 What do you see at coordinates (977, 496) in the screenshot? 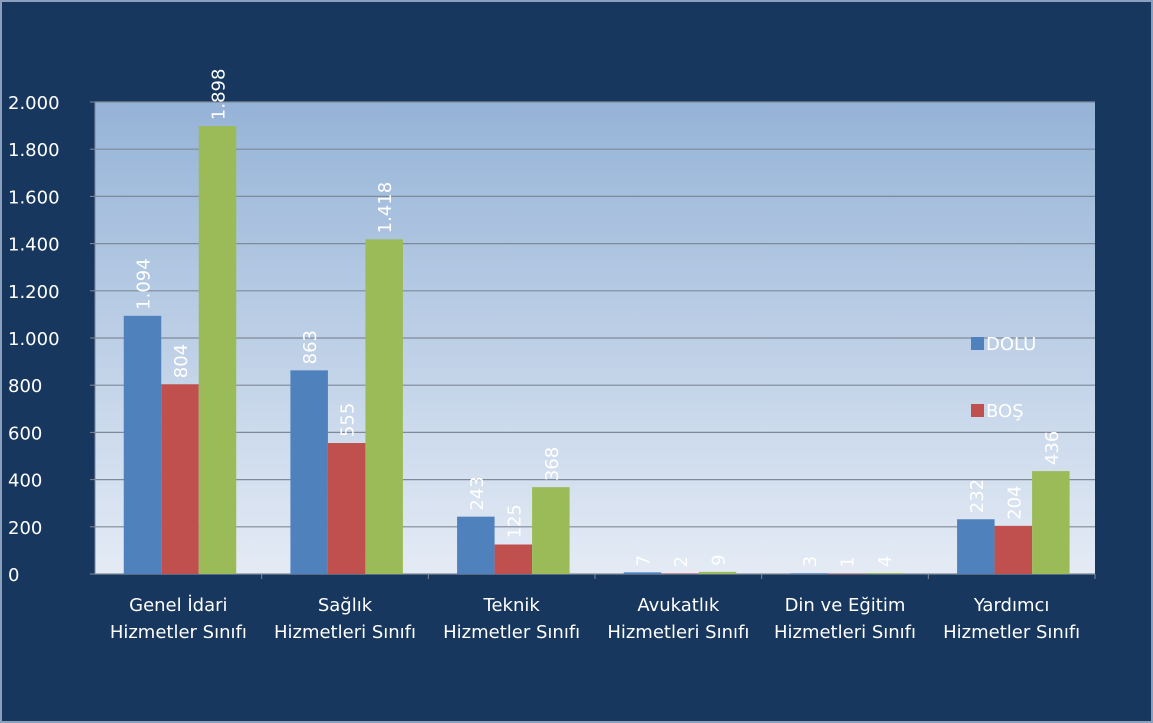
I see `value-label: 232` at bounding box center [977, 496].